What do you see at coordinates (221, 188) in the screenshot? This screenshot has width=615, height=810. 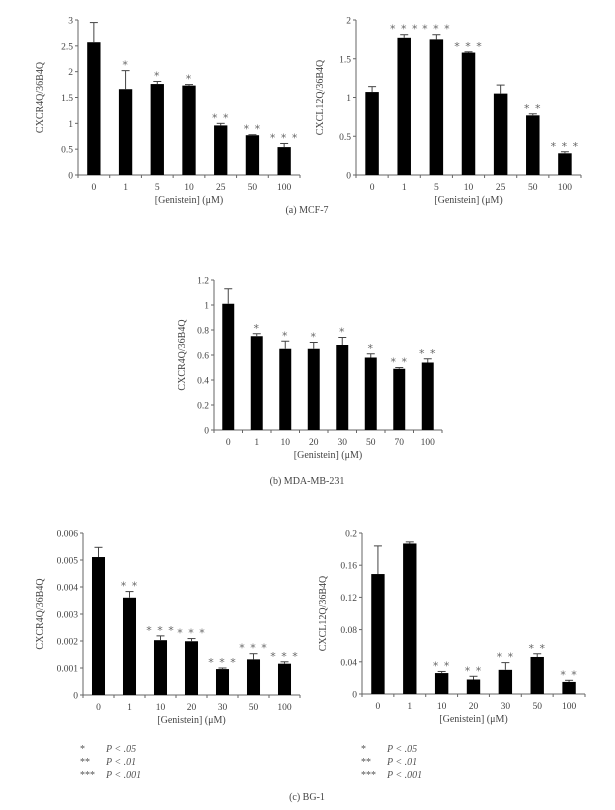 I see `x-tick-label: 25` at bounding box center [221, 188].